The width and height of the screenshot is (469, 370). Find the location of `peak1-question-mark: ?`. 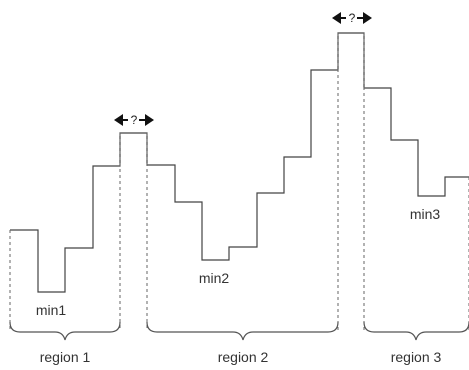

peak1-question-mark: ? is located at coordinates (134, 120).